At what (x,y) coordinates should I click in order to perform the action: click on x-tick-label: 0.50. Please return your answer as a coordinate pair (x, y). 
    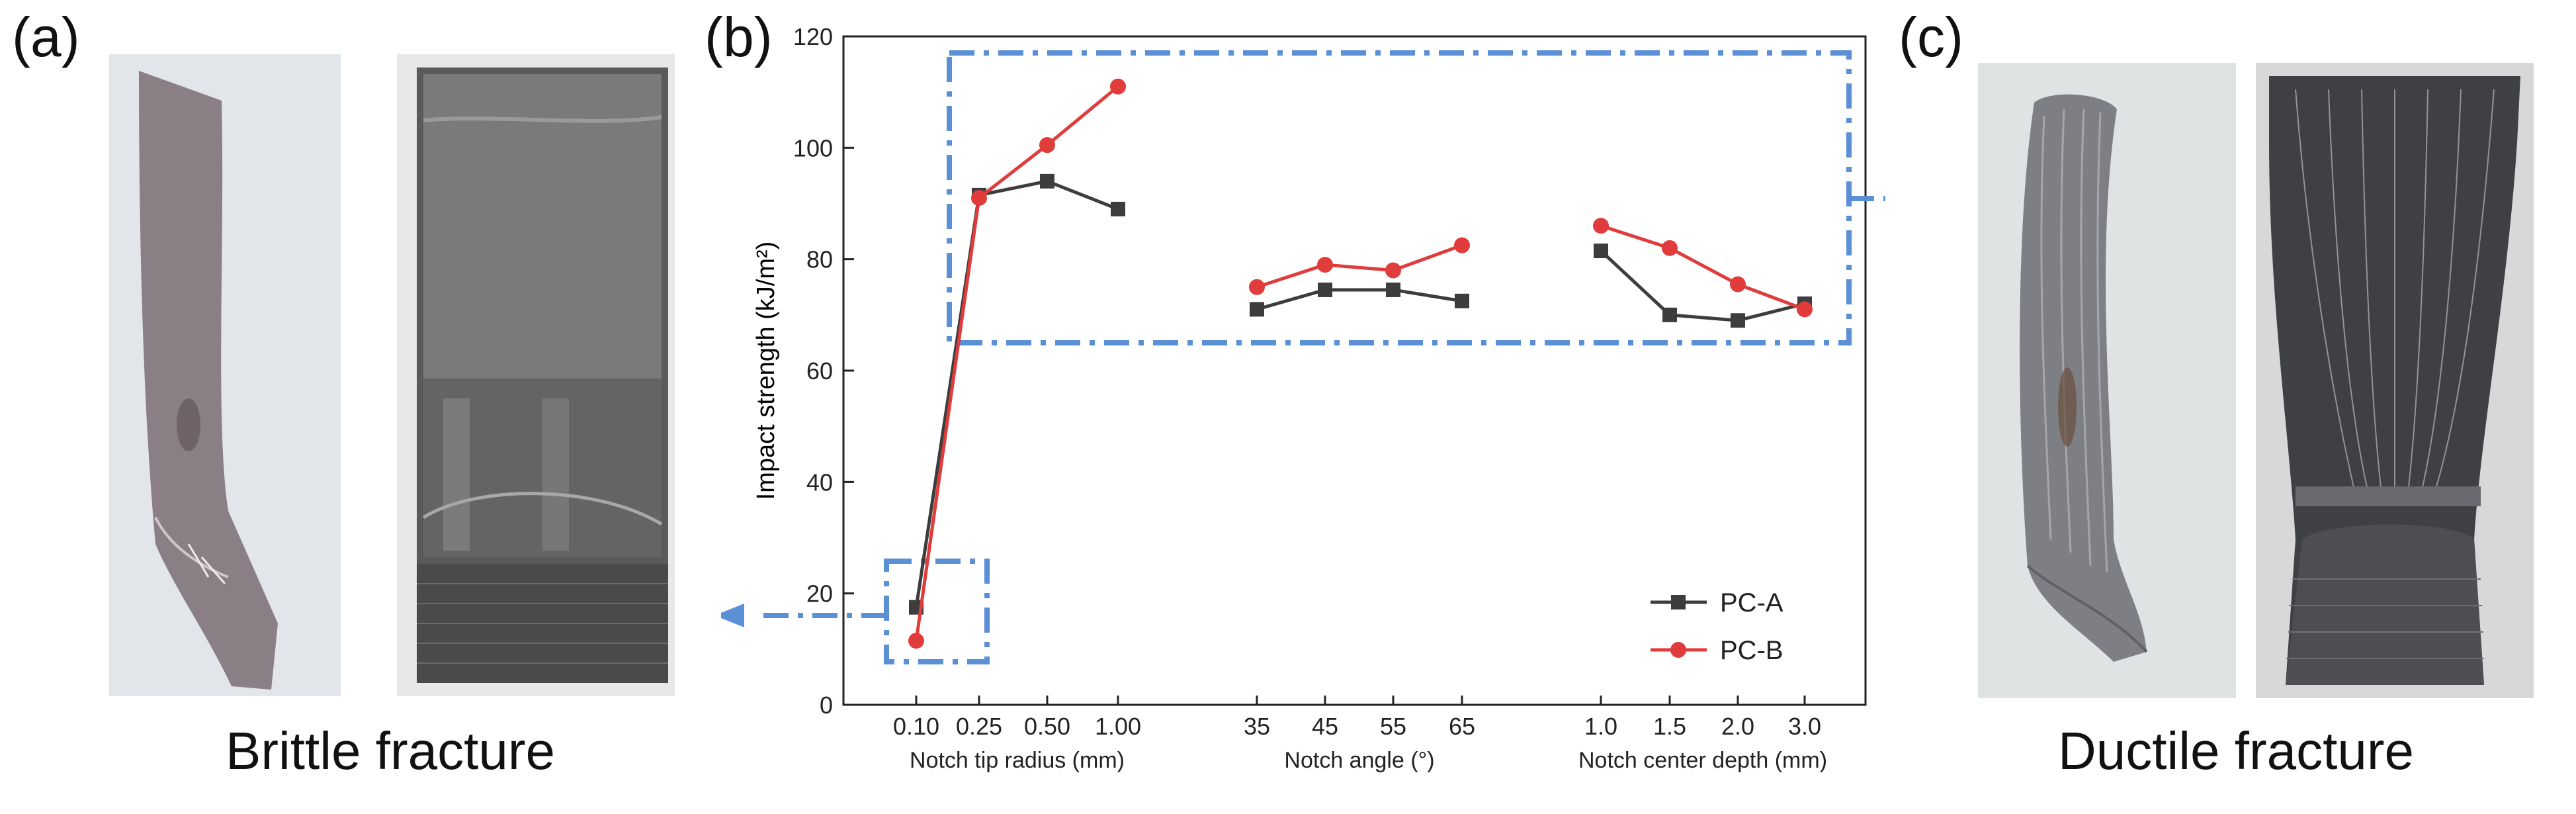
    Looking at the image, I should click on (1047, 726).